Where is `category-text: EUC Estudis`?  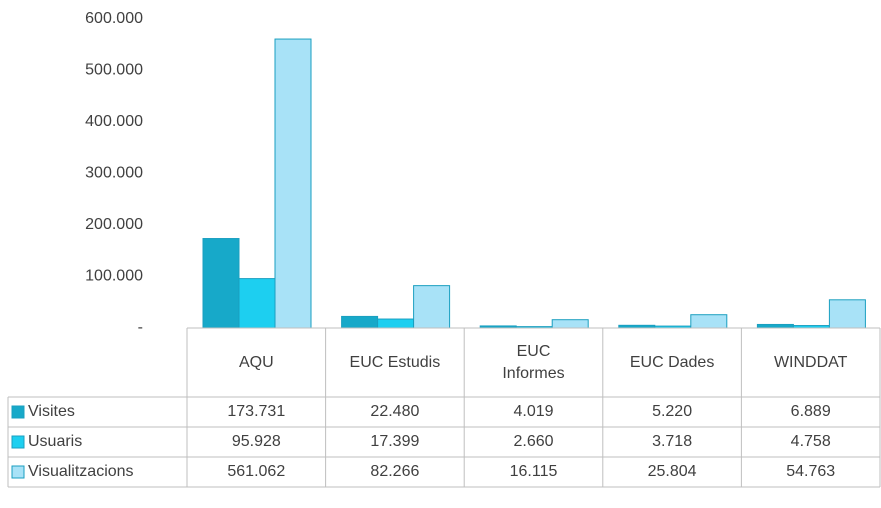
category-text: EUC Estudis is located at coordinates (395, 362).